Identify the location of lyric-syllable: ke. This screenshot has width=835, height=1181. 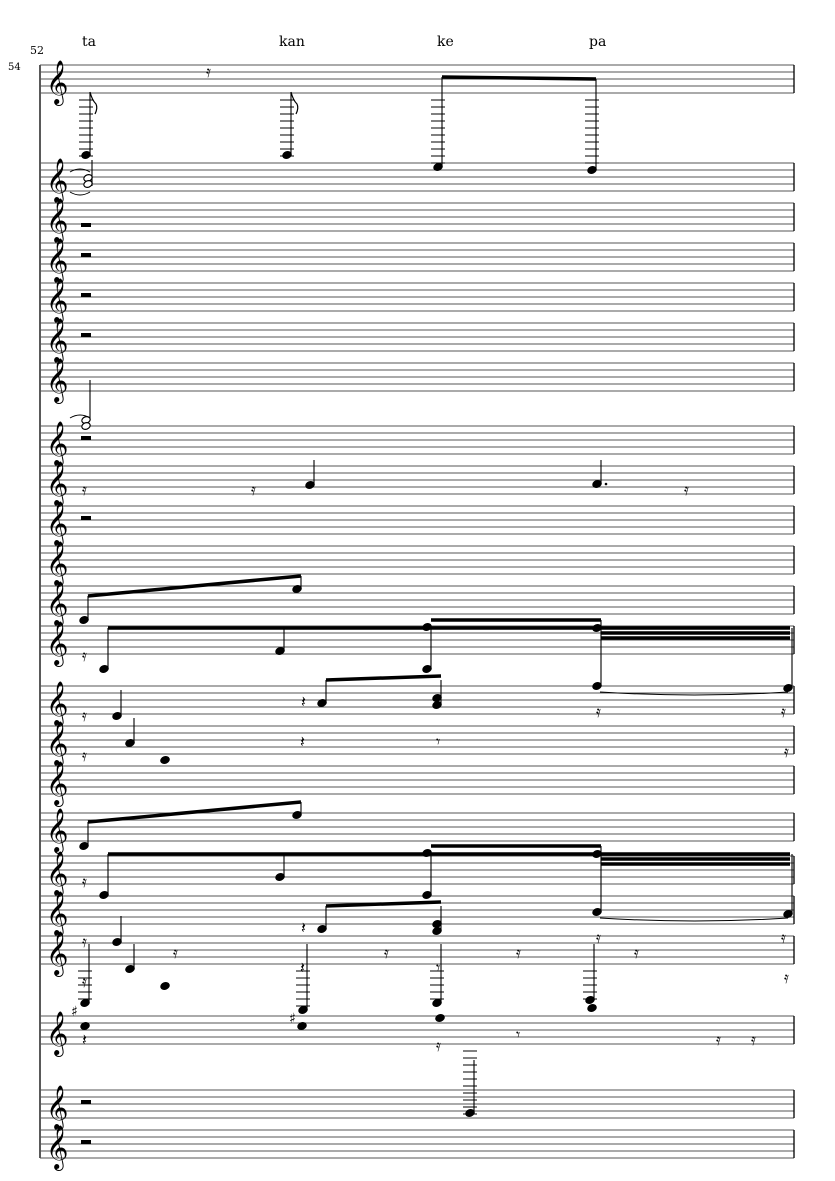
(445, 42).